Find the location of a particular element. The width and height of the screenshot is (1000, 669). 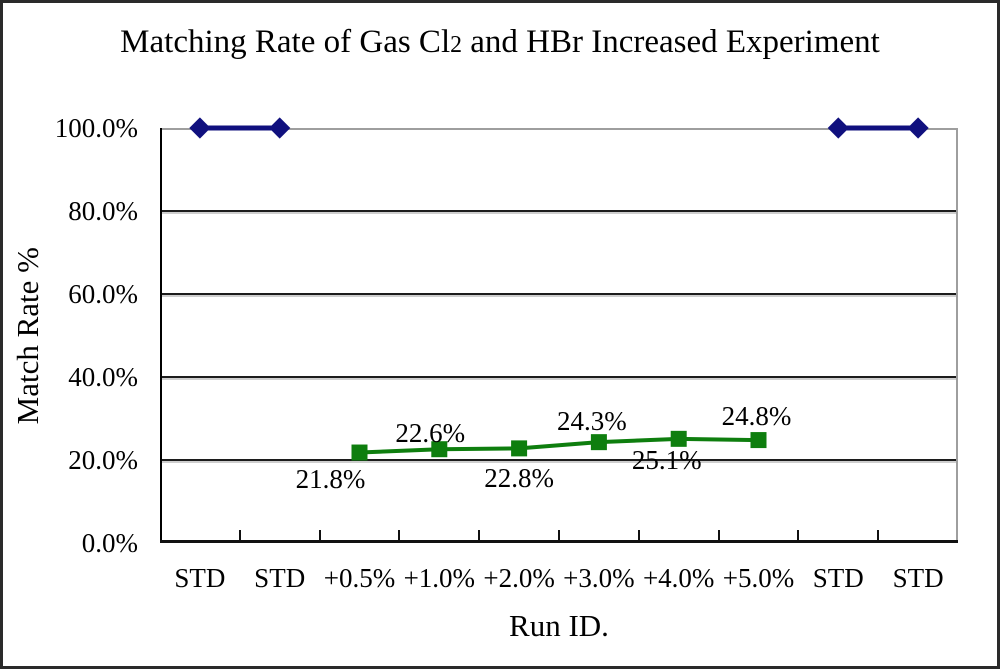

x-tick-label: +2.0% is located at coordinates (519, 578).